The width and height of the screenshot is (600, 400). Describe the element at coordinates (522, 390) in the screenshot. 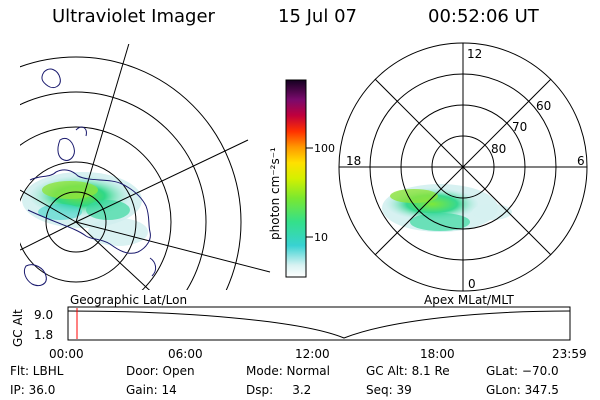

I see `glon-info: GLon: 347.5` at that location.